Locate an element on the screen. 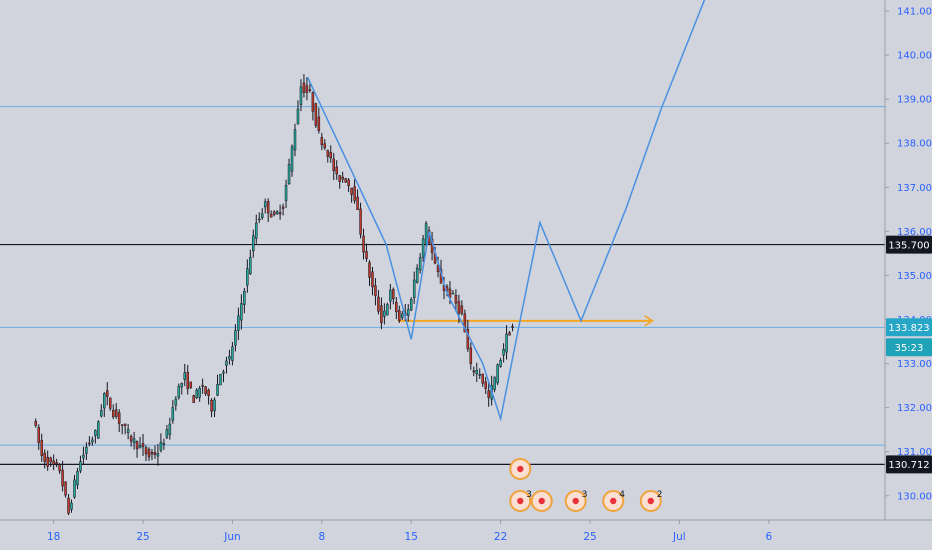 This screenshot has width=932, height=550. price-tick-label: 141.000 is located at coordinates (914, 12).